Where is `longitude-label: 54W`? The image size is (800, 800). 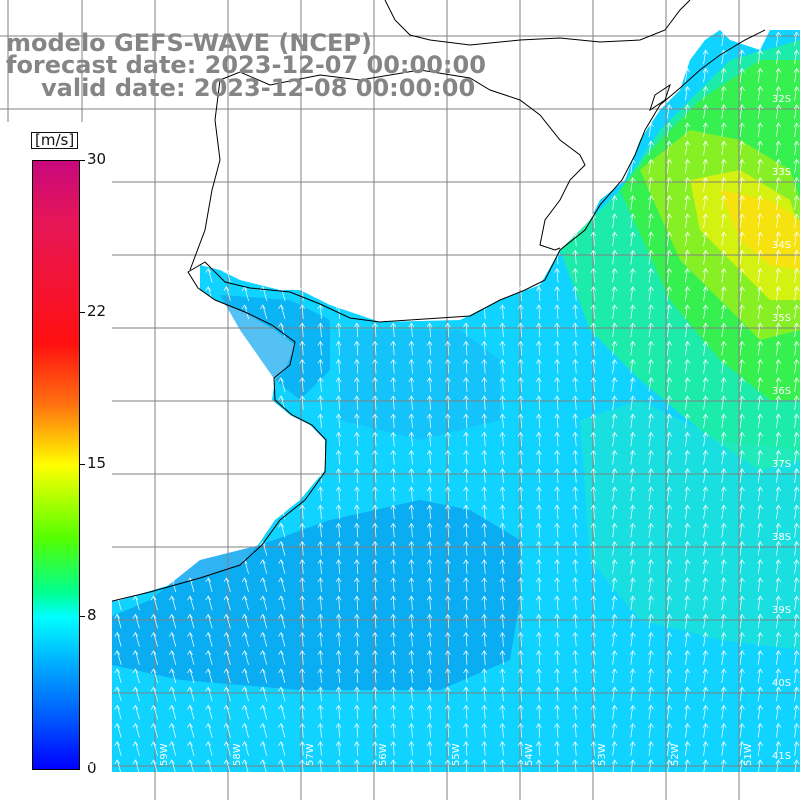
longitude-label: 54W is located at coordinates (529, 754).